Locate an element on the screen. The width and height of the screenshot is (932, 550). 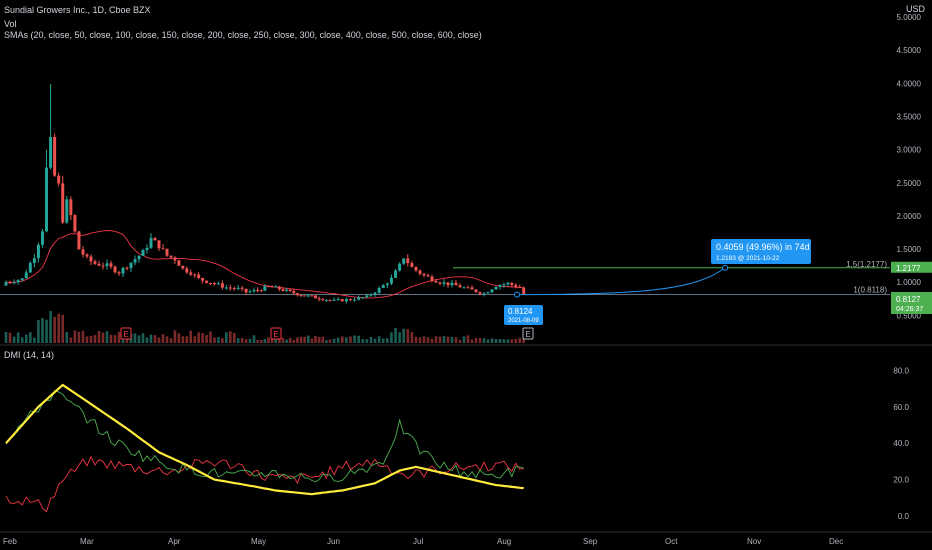
price-tick-label: 1.5000 is located at coordinates (909, 249).